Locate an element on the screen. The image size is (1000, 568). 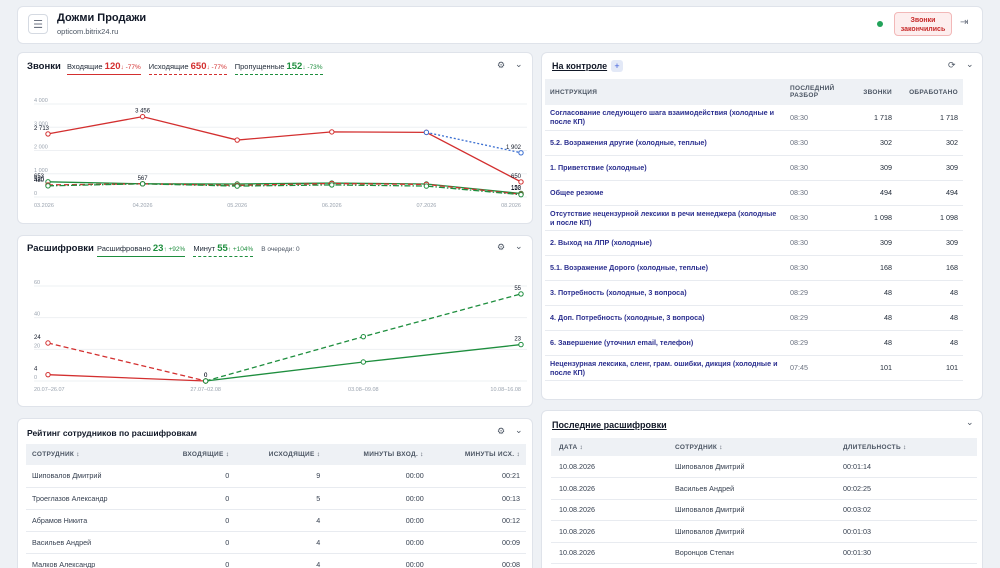
table-row: 10.08.2026 Воронцов Степан 00:01:30 is located at coordinates (764, 553).